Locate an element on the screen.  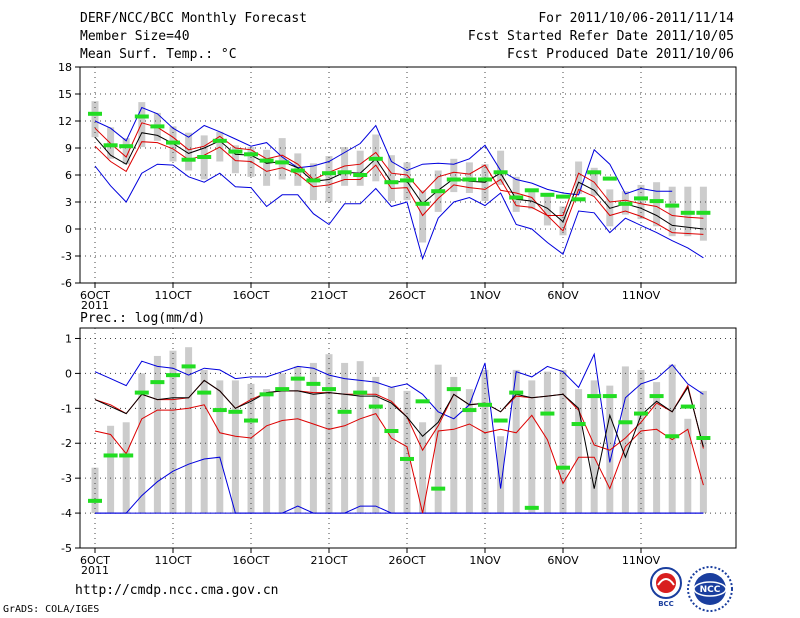
temp-y-tick-label: 0 is located at coordinates (68, 229).